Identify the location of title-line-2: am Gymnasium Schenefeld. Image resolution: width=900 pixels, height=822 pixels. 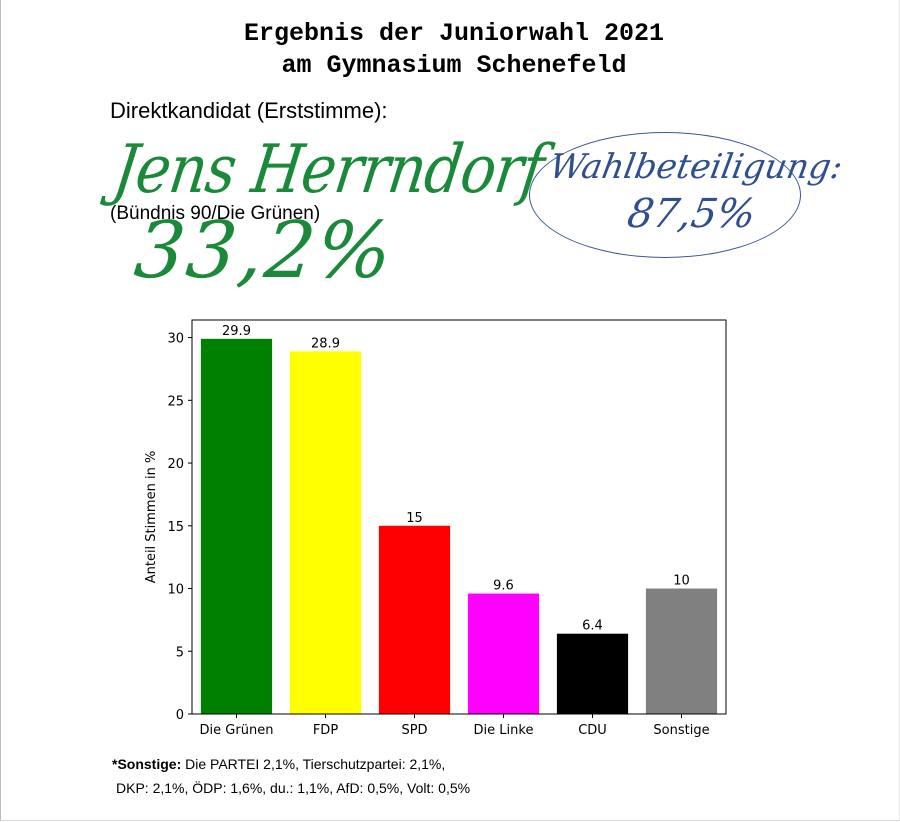
(454, 65).